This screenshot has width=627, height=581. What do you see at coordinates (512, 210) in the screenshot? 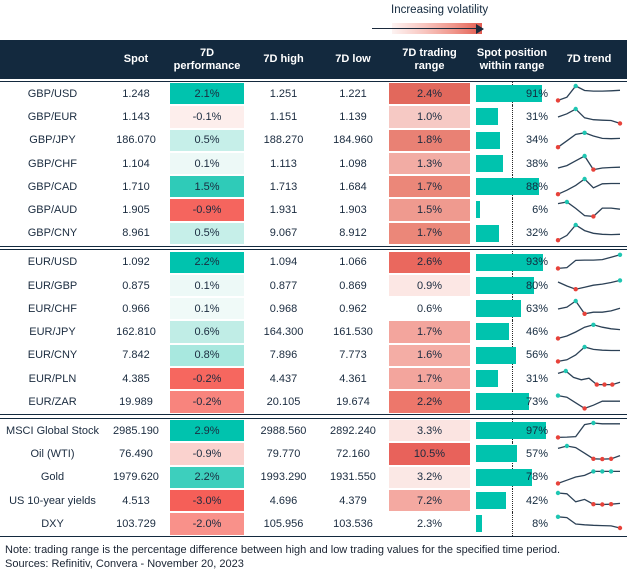
I see `position-cell: 6%` at bounding box center [512, 210].